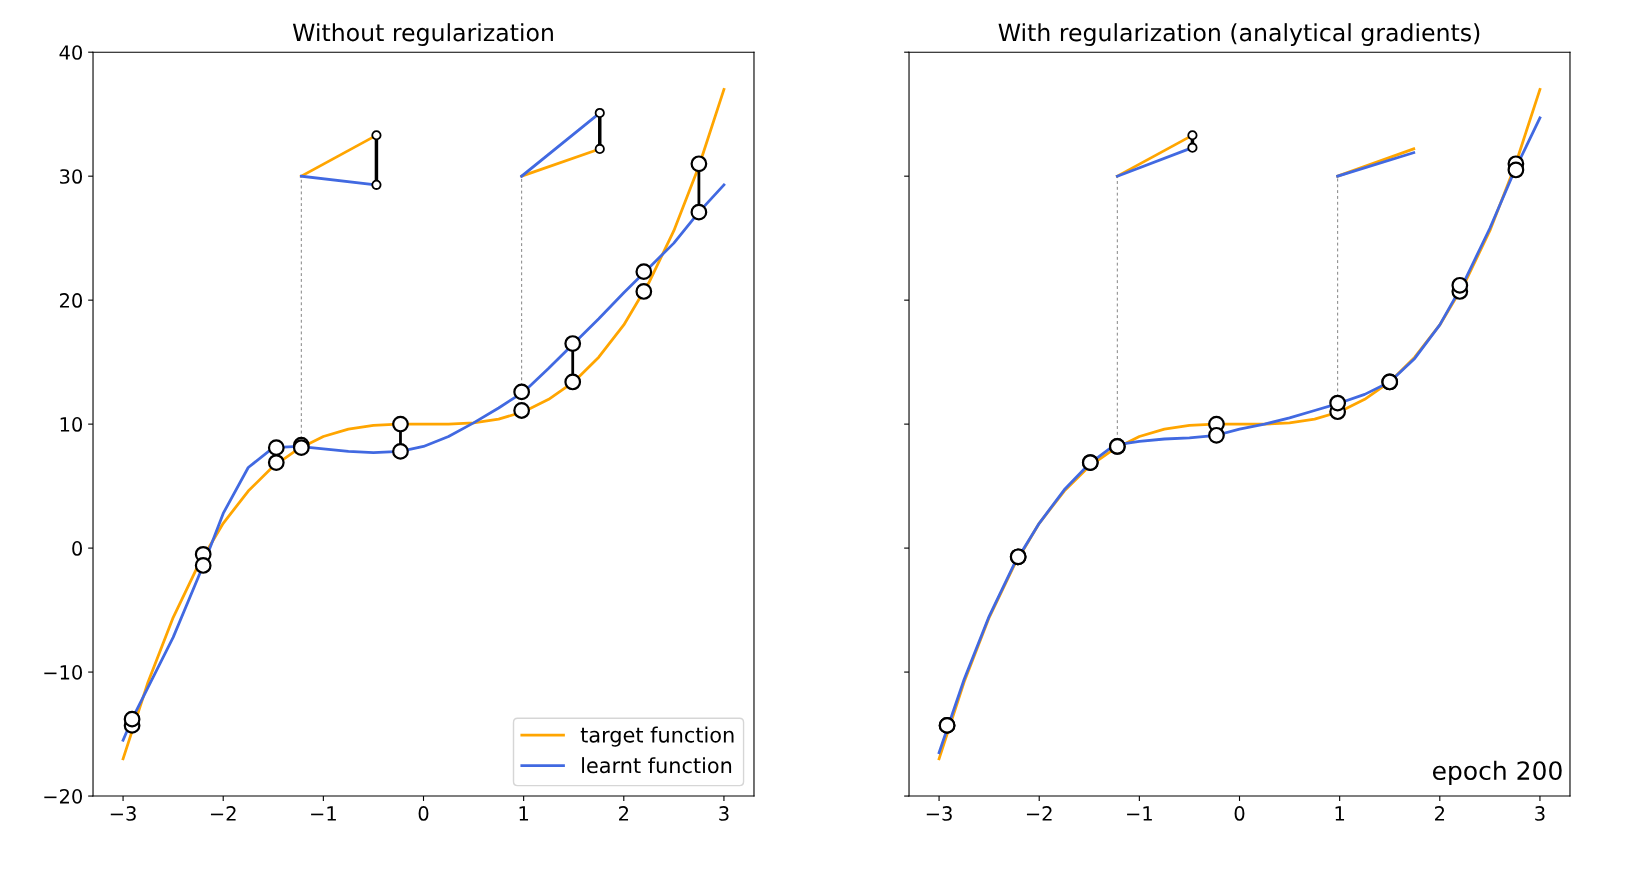  What do you see at coordinates (63, 796) in the screenshot?
I see `y-tick-label: −20` at bounding box center [63, 796].